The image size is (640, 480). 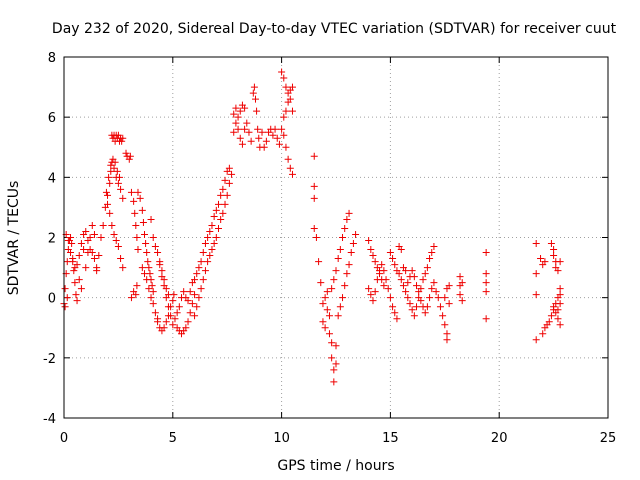 I want to click on x-tick-label: 10, so click(x=281, y=438).